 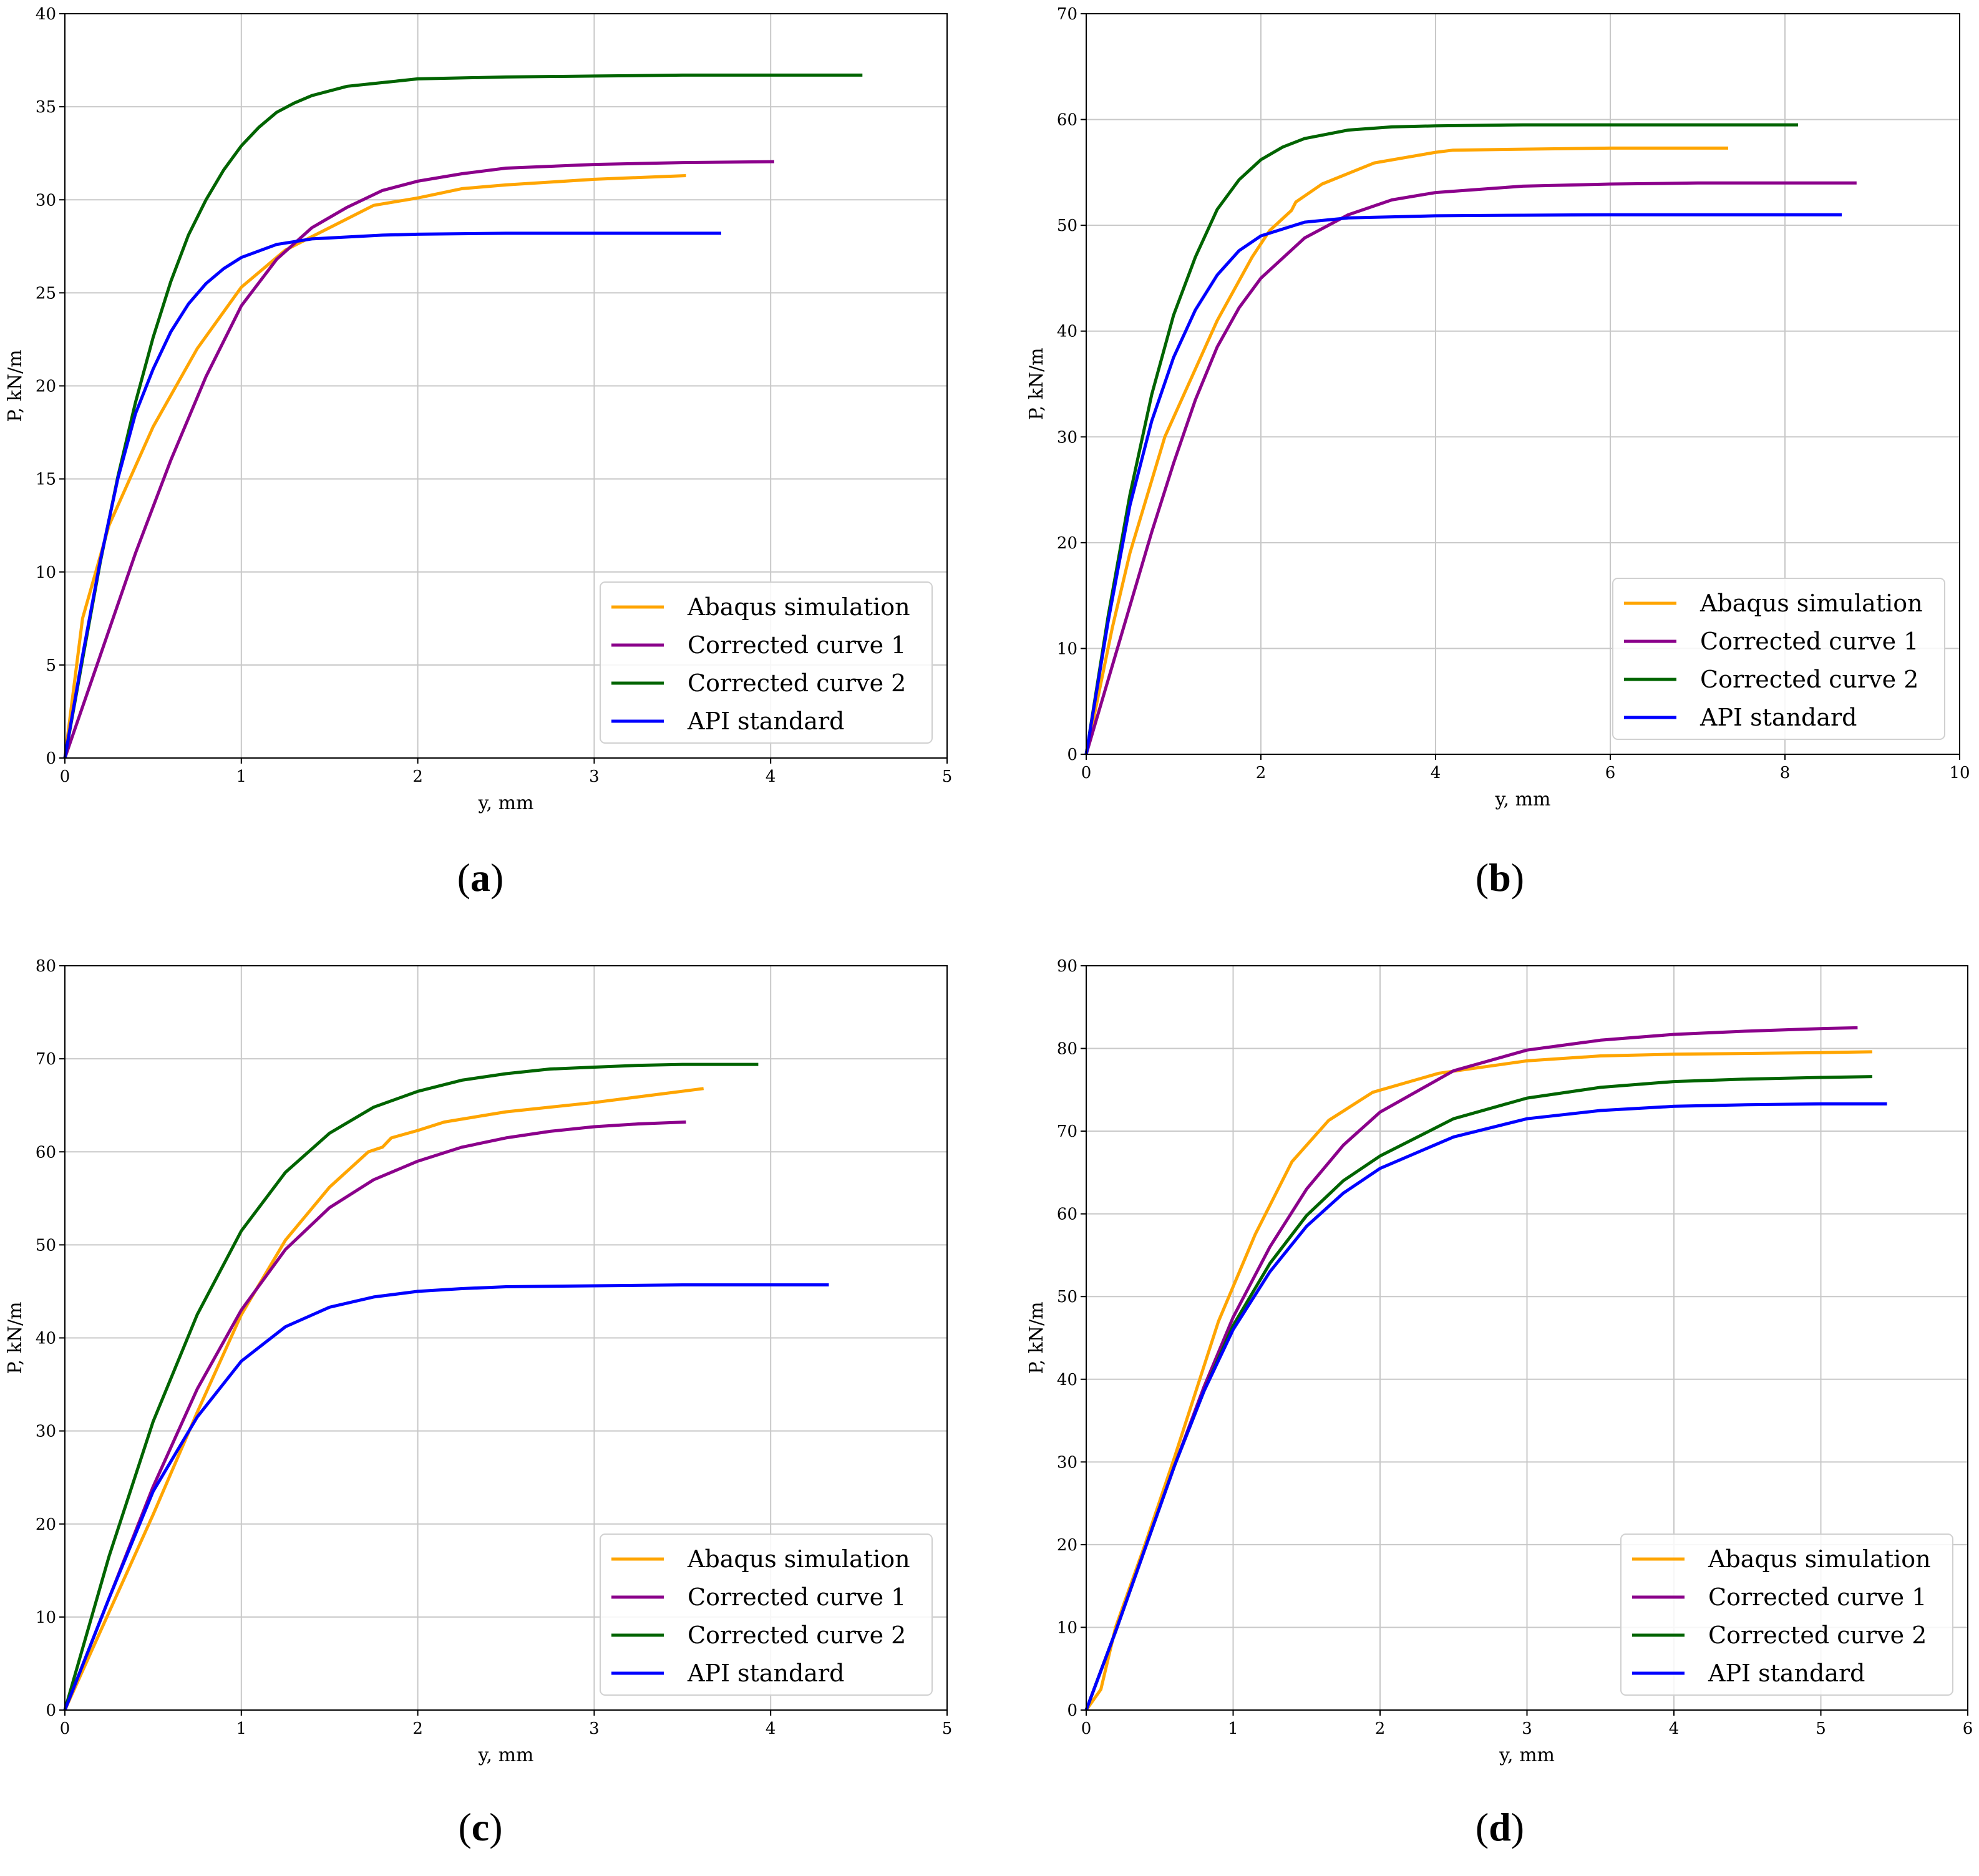 I want to click on panel-letter: a, so click(x=480, y=877).